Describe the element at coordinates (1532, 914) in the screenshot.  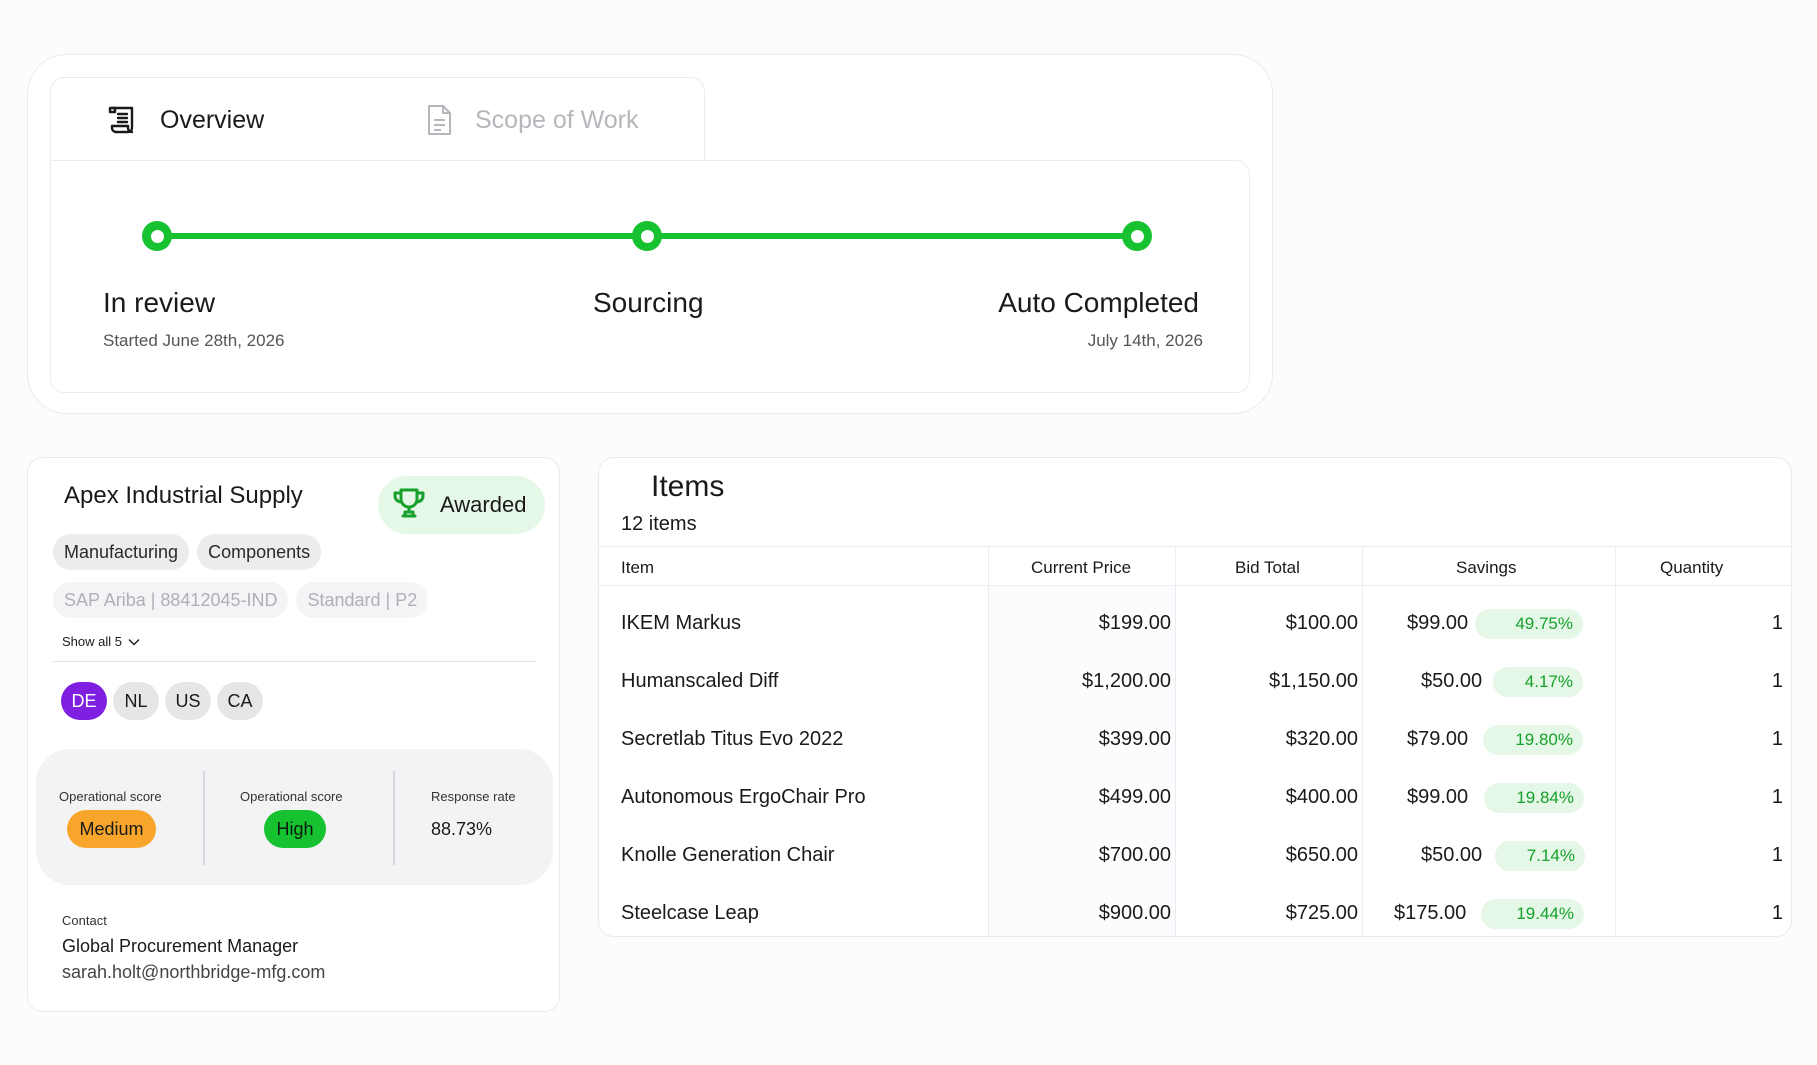
I see `savings-percent-badge: 19.44%` at that location.